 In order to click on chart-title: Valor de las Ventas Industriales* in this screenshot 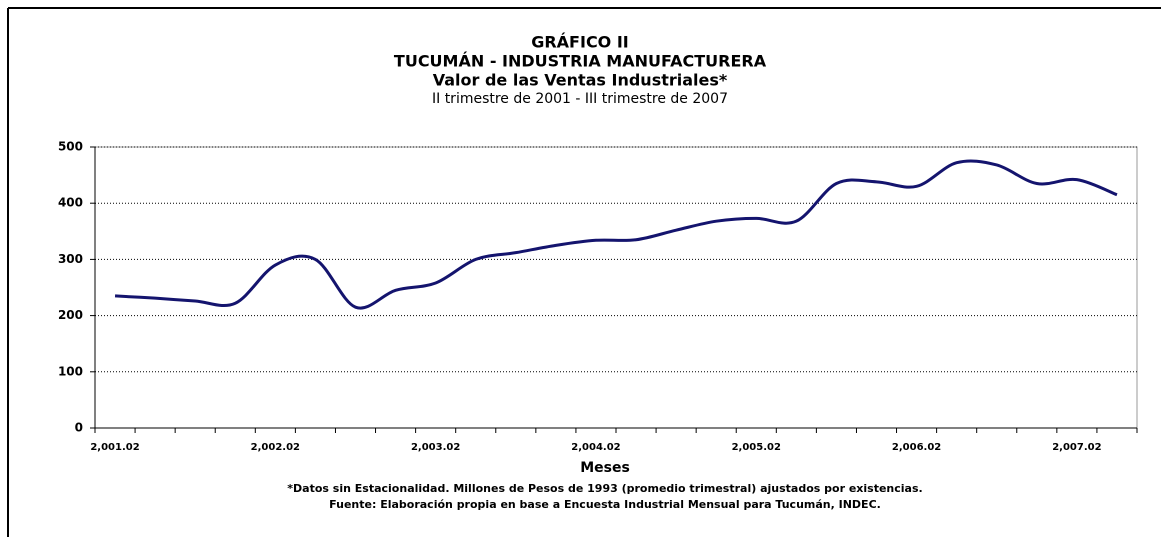, I will do `click(580, 80)`.